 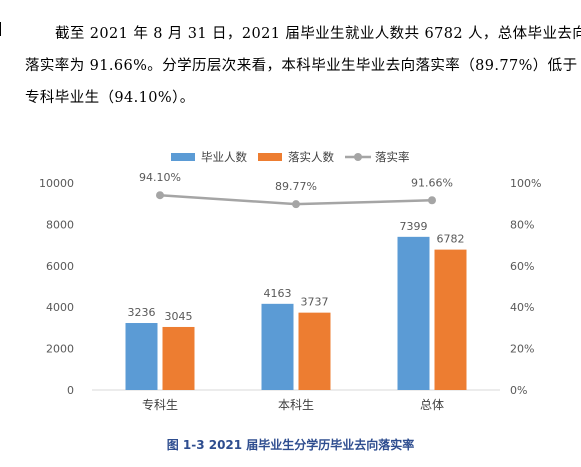 What do you see at coordinates (142, 312) in the screenshot?
I see `bar-value-label: 3236` at bounding box center [142, 312].